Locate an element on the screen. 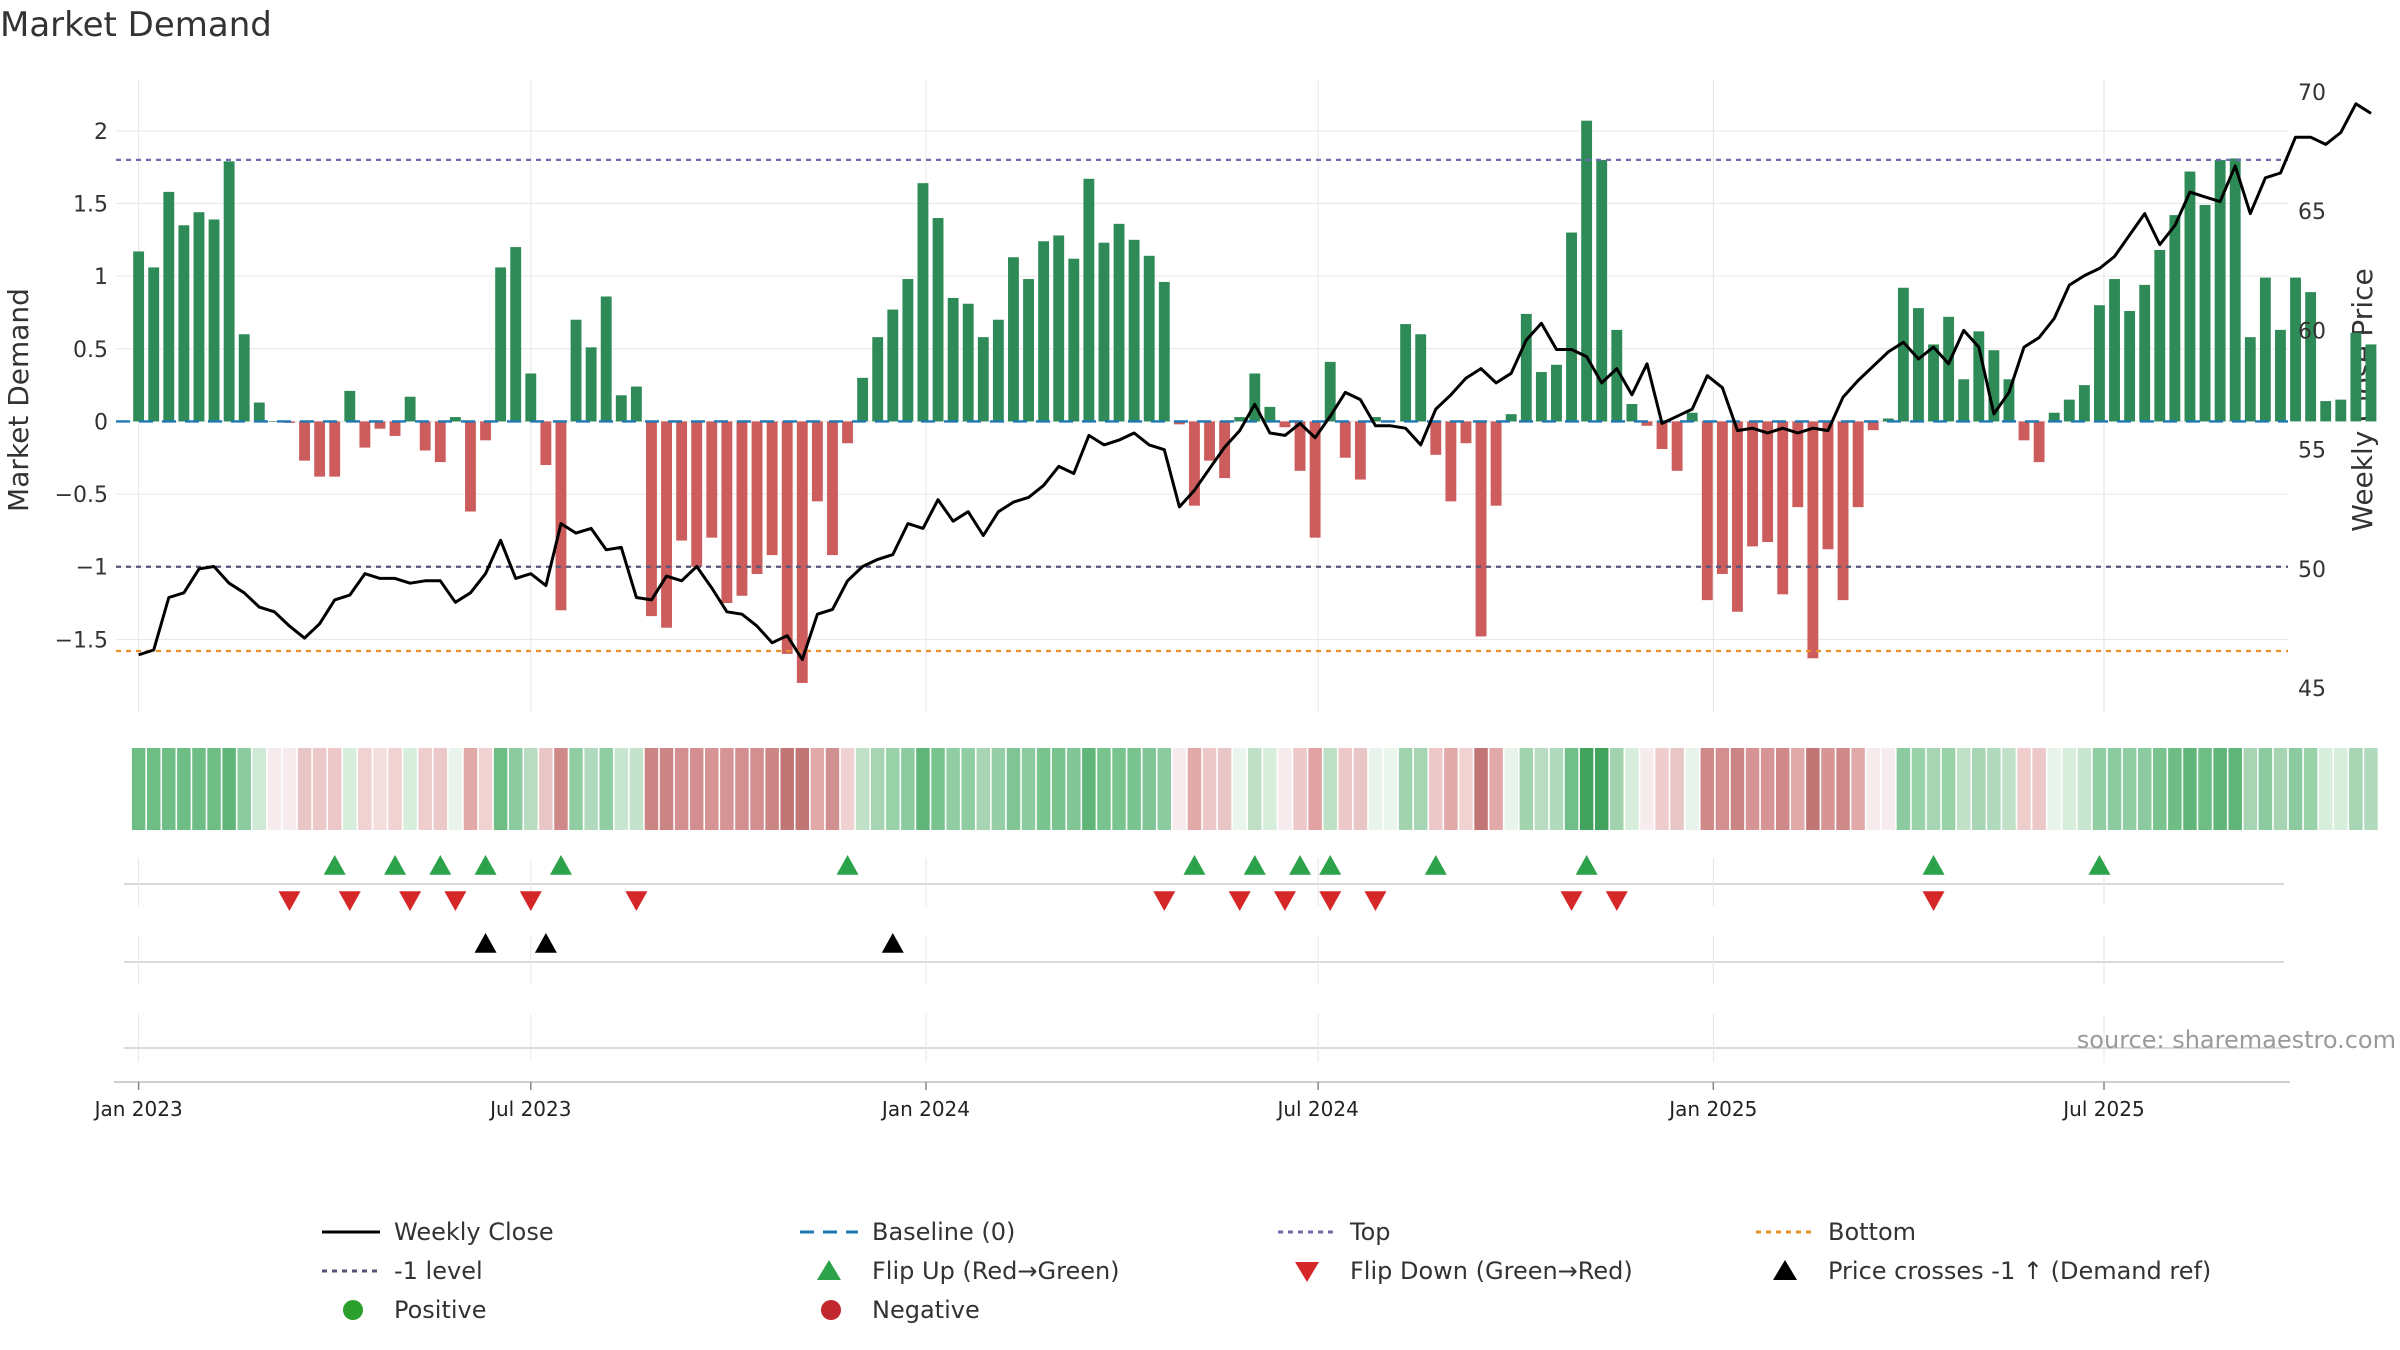 The image size is (2400, 1350). y-axis-label: Market Demand is located at coordinates (18, 400).